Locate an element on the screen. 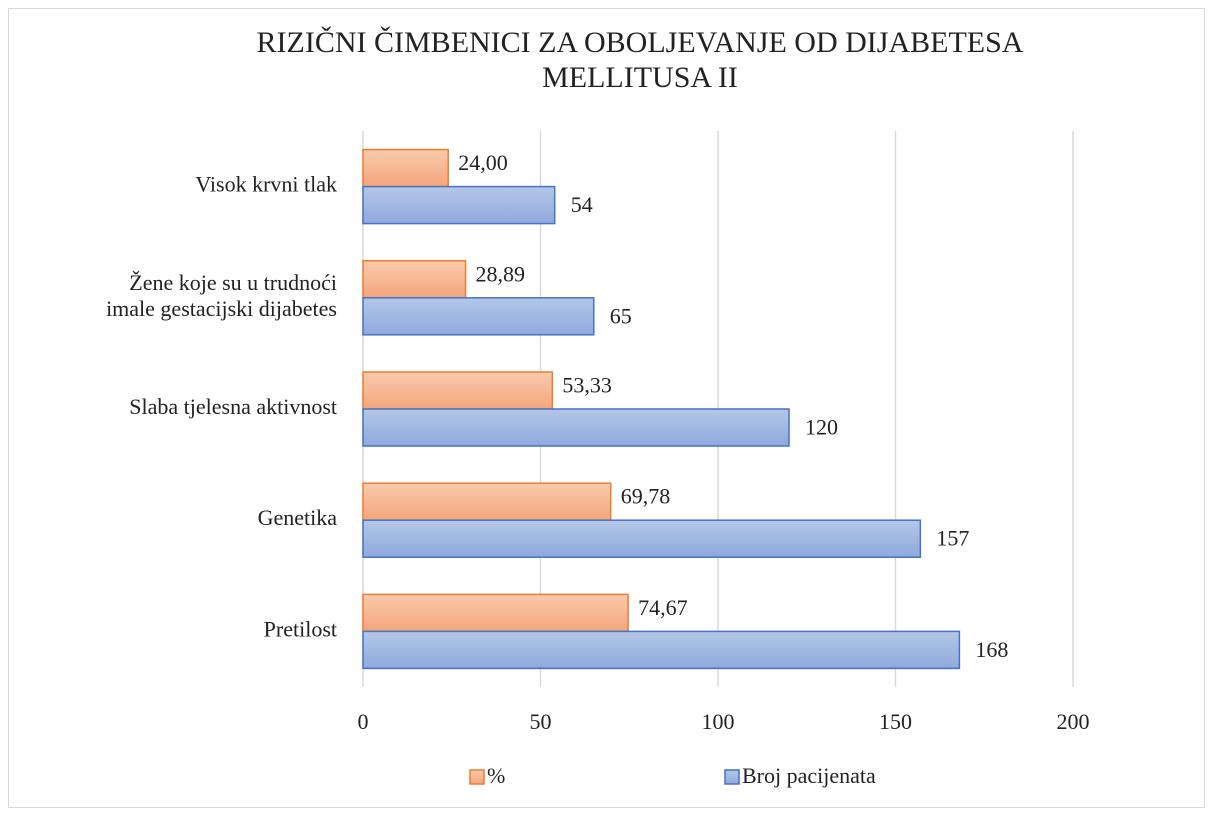 This screenshot has height=816, width=1208. legend-label: % is located at coordinates (496, 775).